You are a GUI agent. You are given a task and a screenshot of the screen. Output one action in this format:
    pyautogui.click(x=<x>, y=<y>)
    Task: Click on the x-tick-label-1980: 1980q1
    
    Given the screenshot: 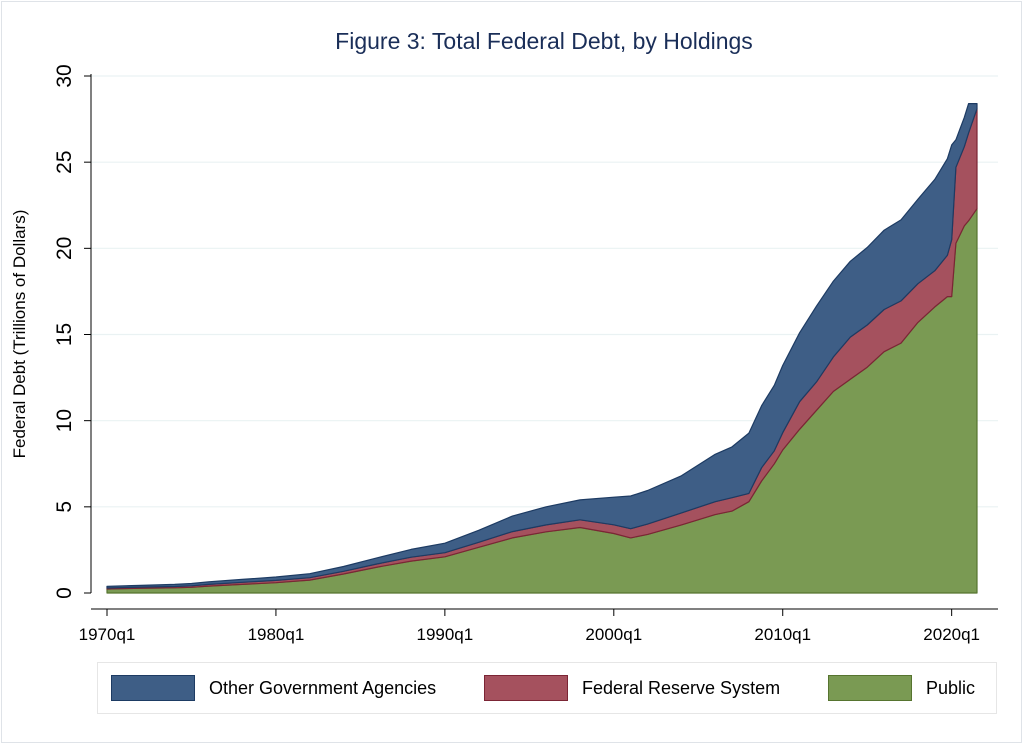 What is the action you would take?
    pyautogui.click(x=276, y=634)
    